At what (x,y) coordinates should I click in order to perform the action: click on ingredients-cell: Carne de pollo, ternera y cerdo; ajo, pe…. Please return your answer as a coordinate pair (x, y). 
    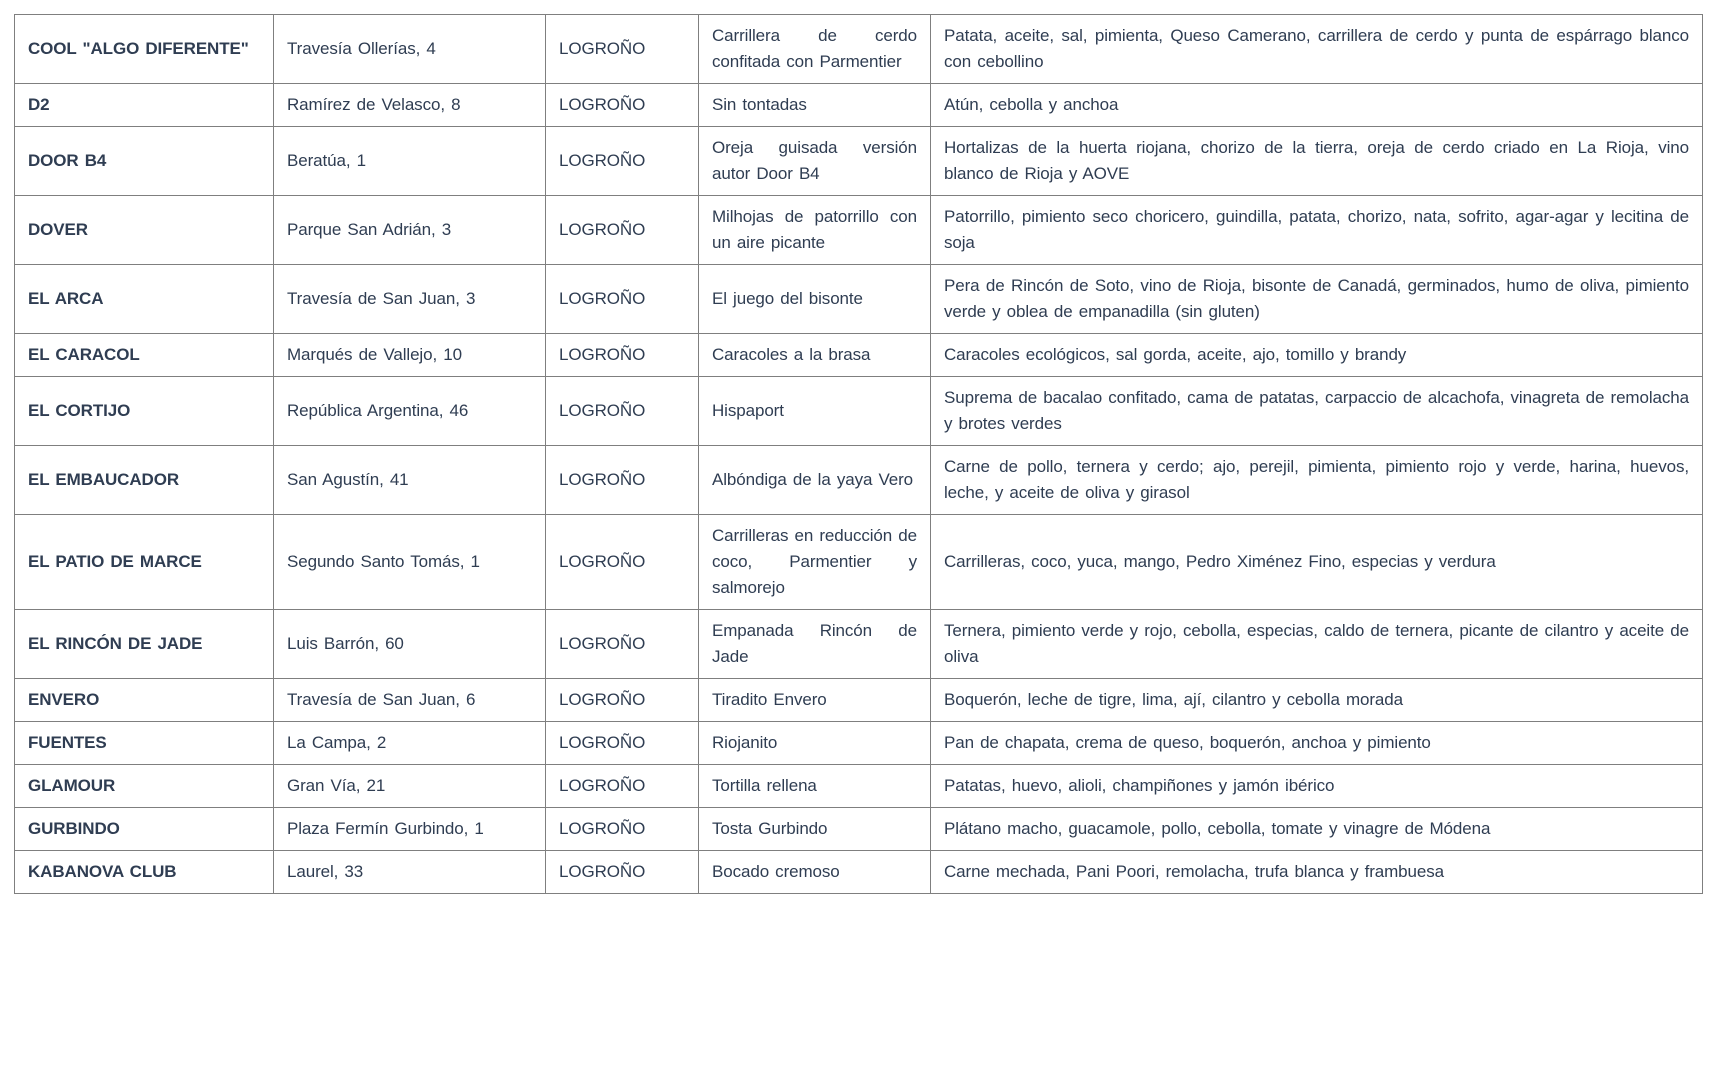
    Looking at the image, I should click on (1316, 480).